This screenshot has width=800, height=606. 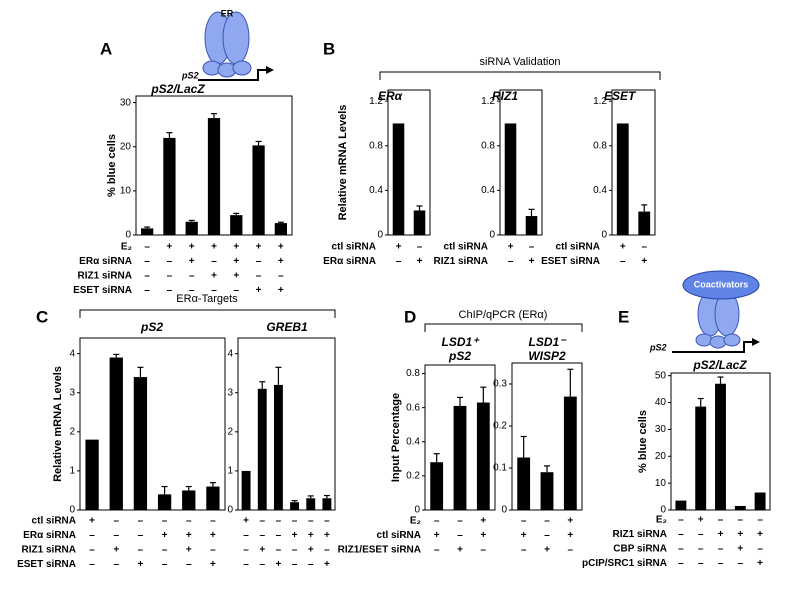 What do you see at coordinates (661, 402) in the screenshot?
I see `y-tick-label: 40` at bounding box center [661, 402].